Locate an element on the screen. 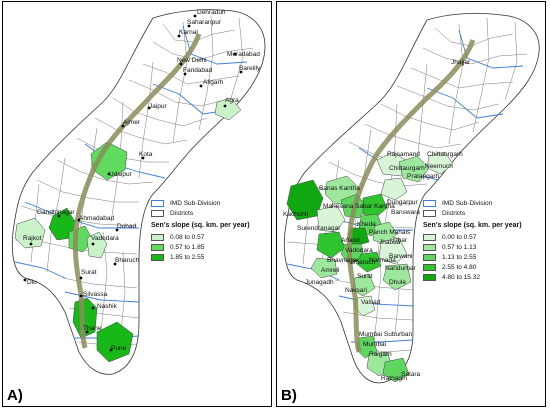  city-label: Ahmadabad is located at coordinates (97, 218).